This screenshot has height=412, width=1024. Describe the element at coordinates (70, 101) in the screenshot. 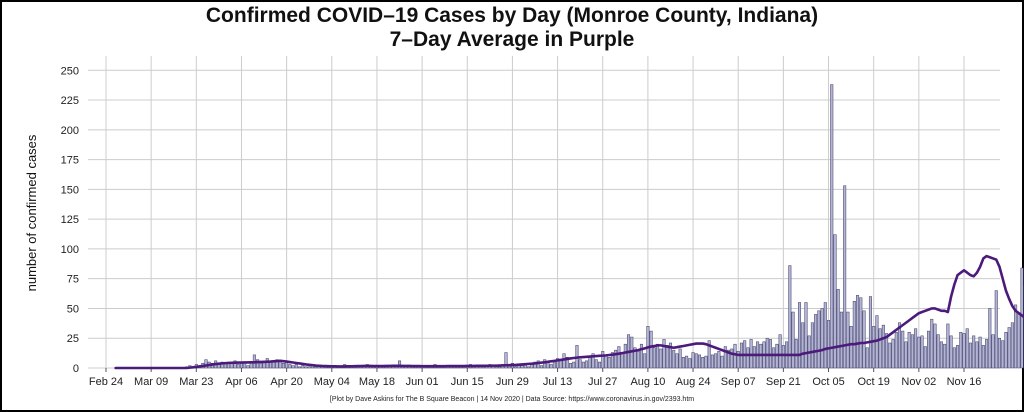

I see `y-tick-label: 225` at that location.